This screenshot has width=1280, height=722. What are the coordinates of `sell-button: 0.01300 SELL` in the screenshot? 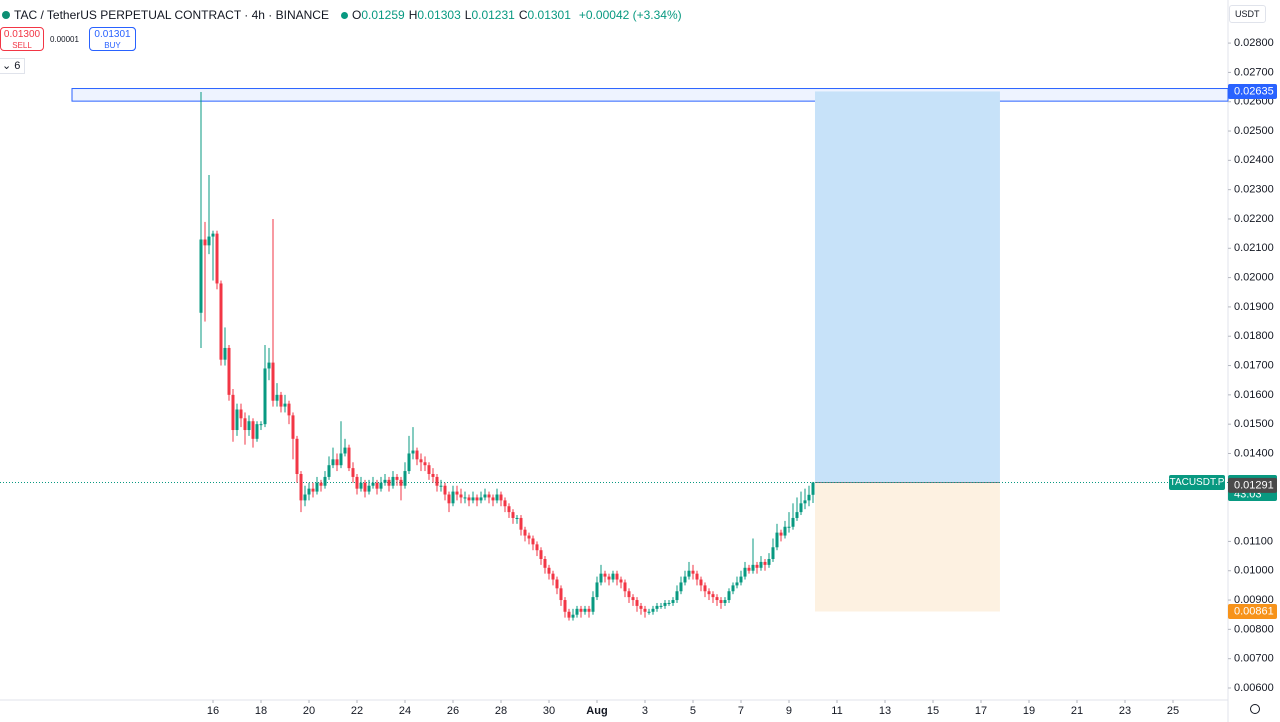 It's located at (22, 39).